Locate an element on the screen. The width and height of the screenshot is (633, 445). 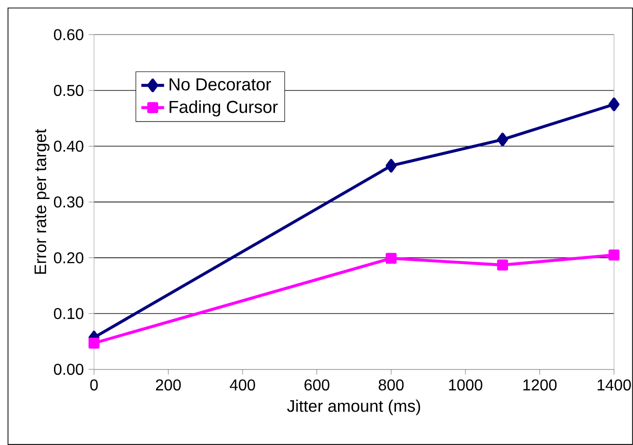
y-axis-title: Error rate per target is located at coordinates (42, 201).